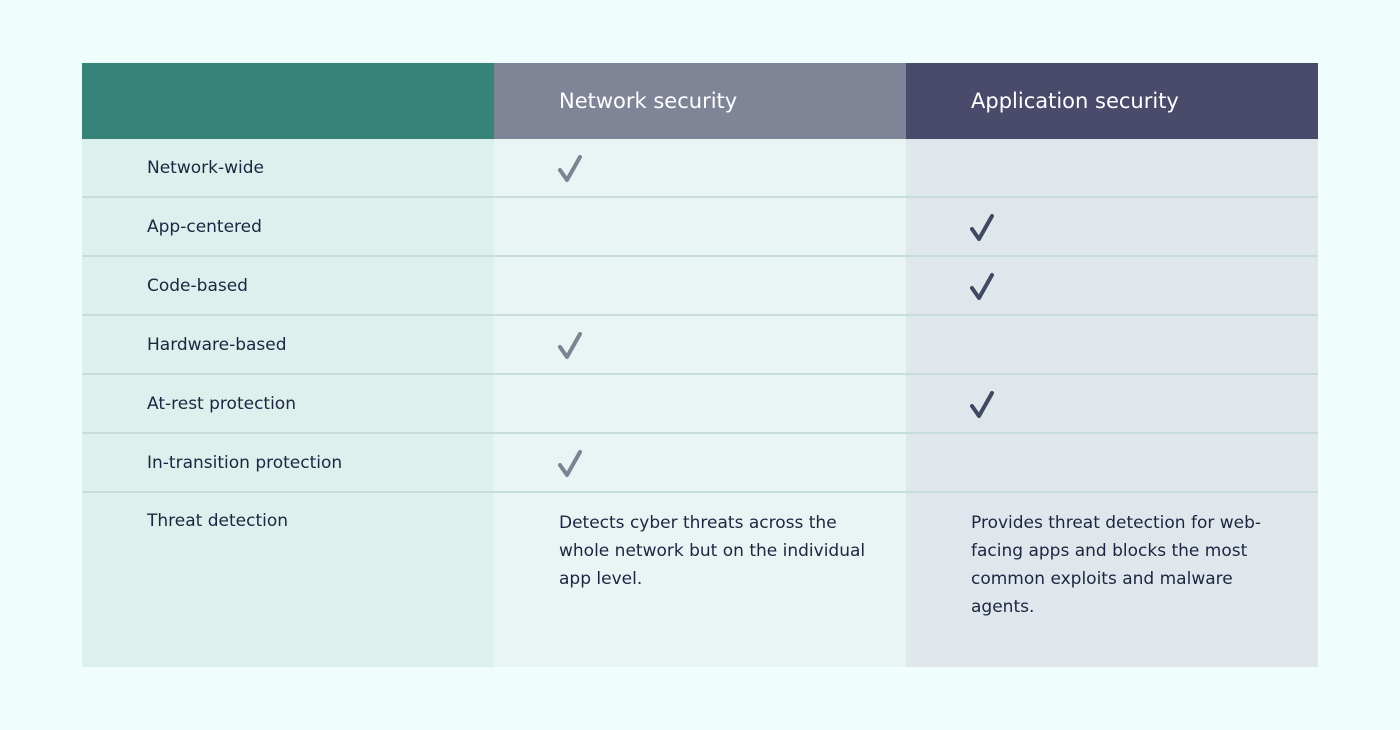 This screenshot has width=1400, height=730. What do you see at coordinates (288, 168) in the screenshot?
I see `table-cell: Network-wide` at bounding box center [288, 168].